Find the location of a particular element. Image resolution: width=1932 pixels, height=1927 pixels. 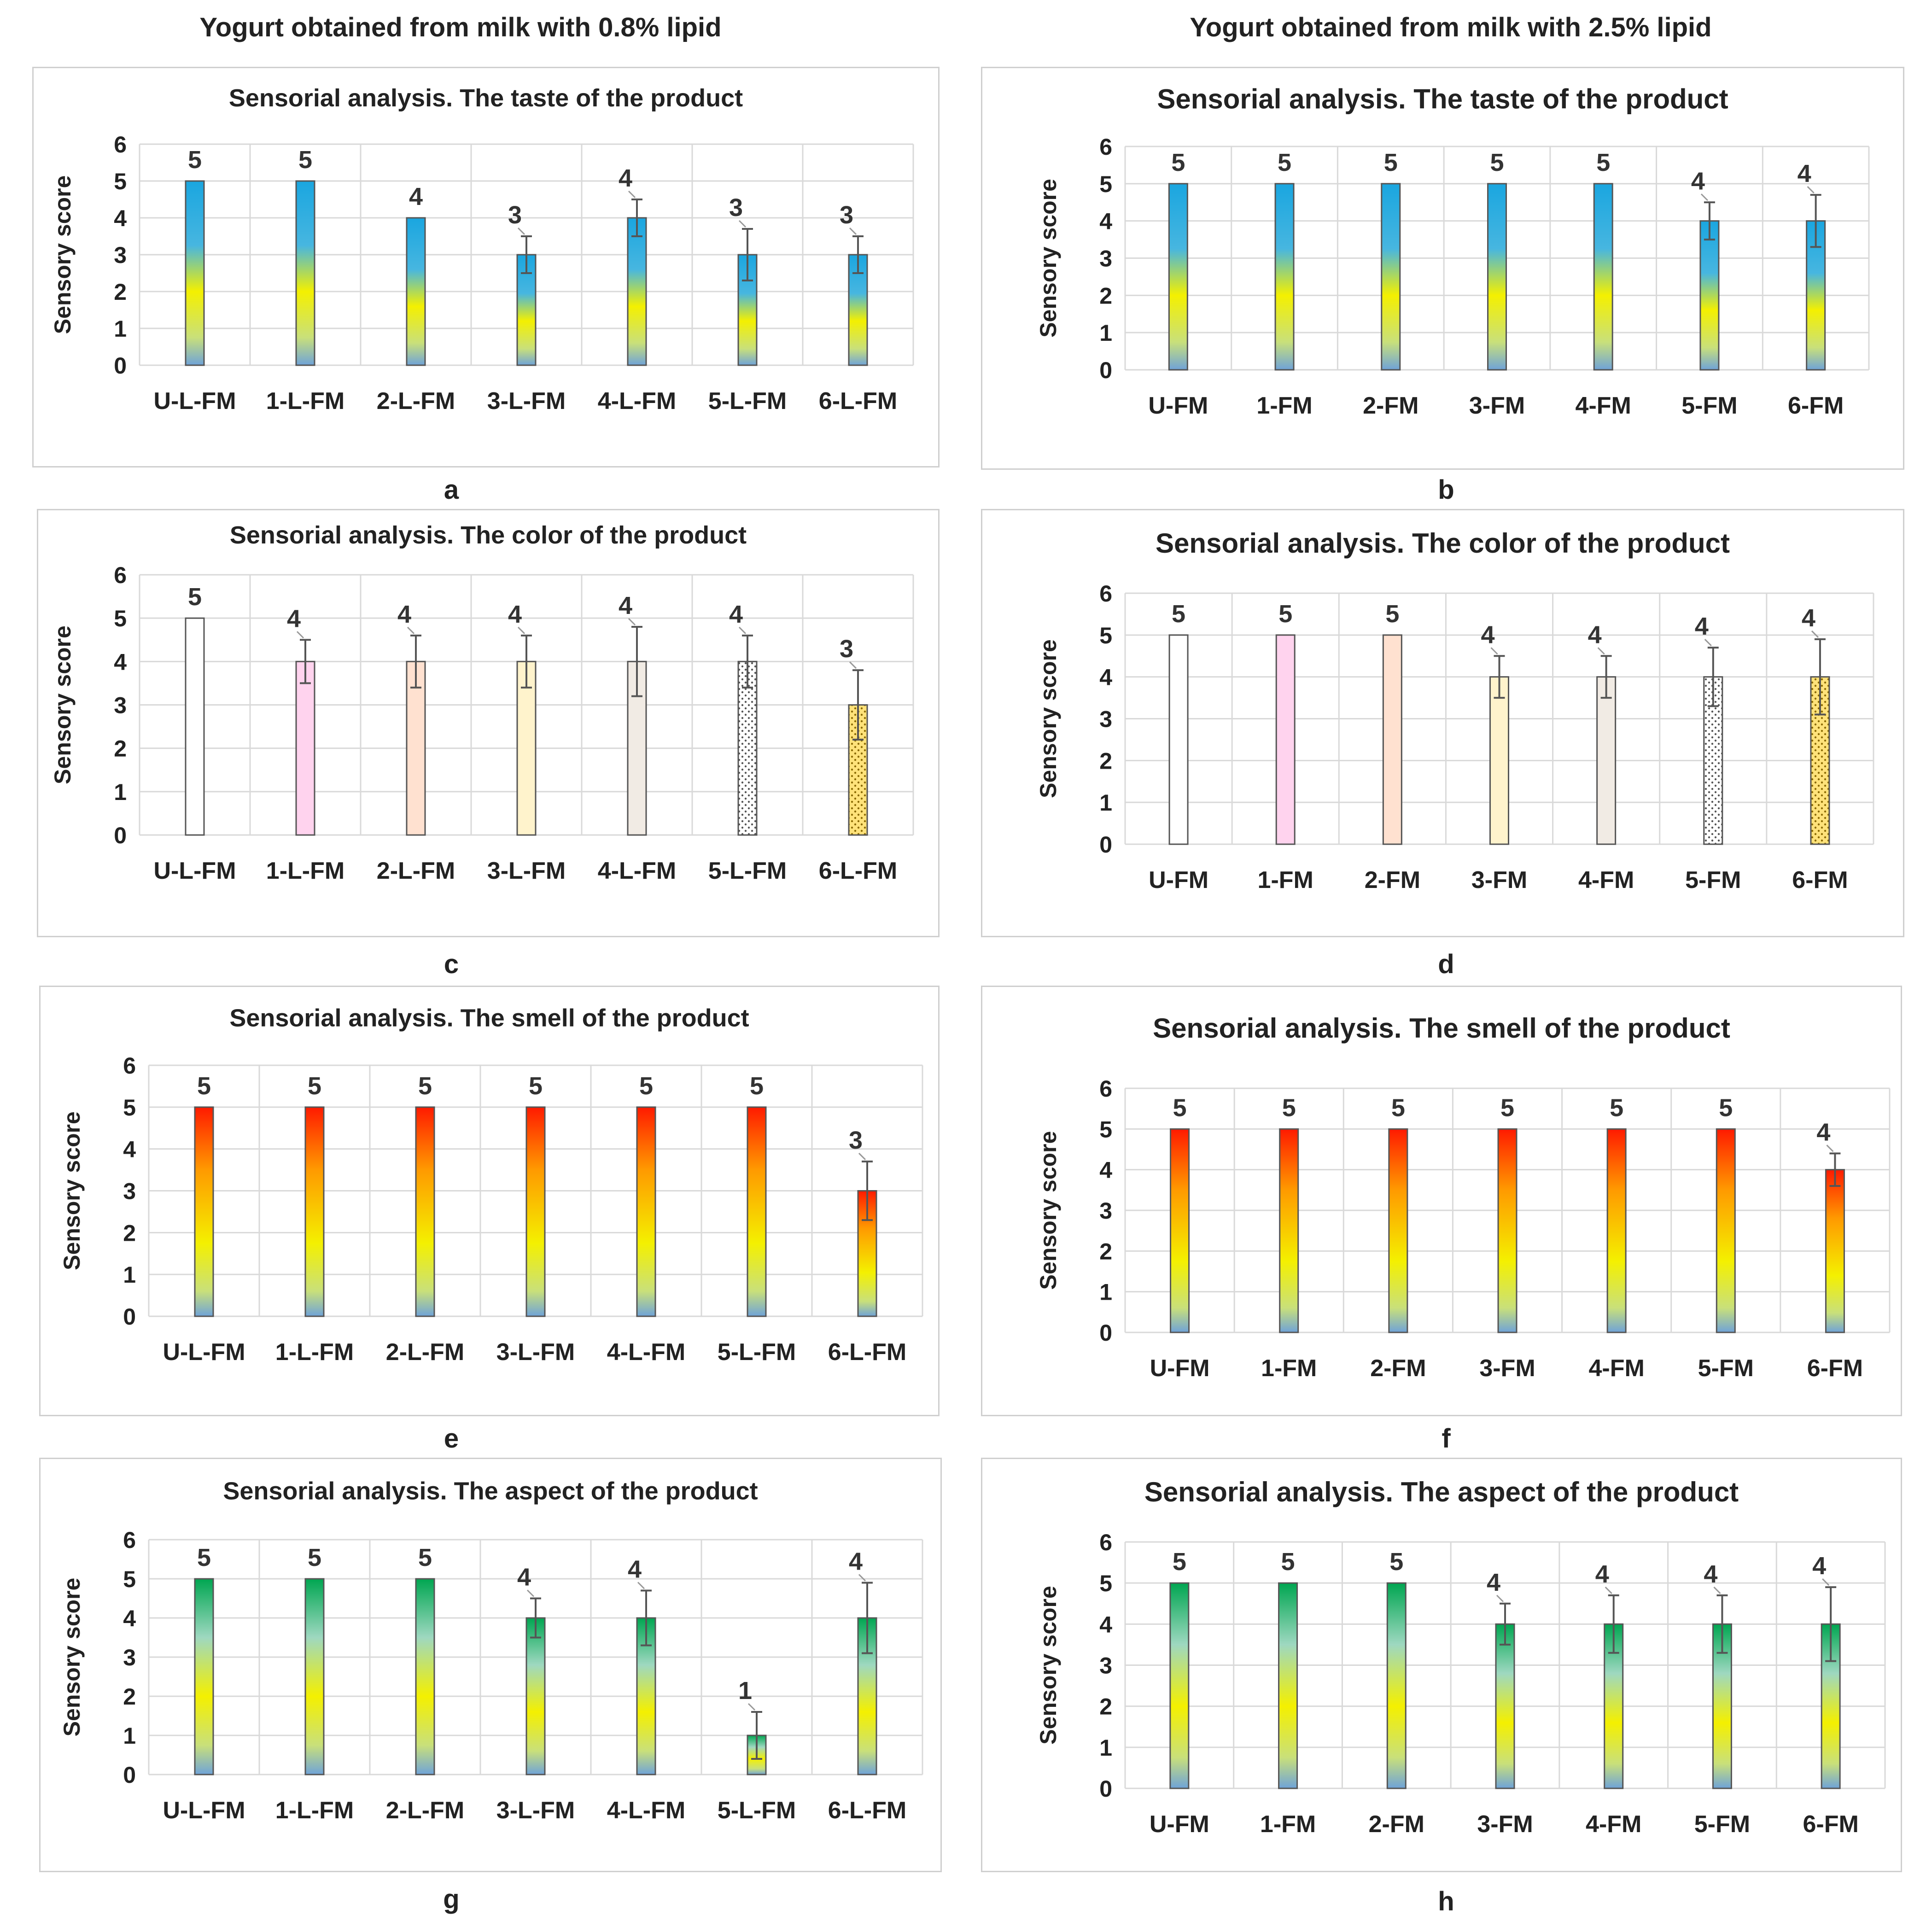

gridlines is located at coordinates (526, 254).